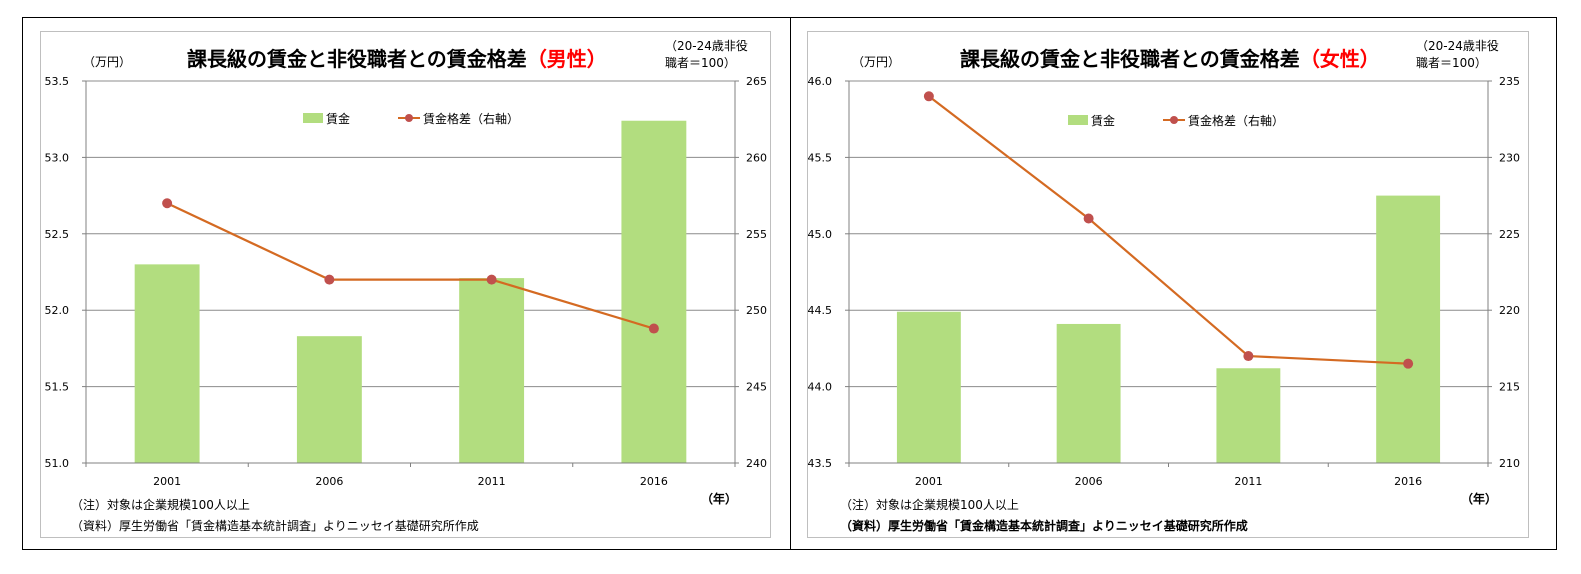 The width and height of the screenshot is (1581, 574). What do you see at coordinates (57, 157) in the screenshot?
I see `y-left-tick-label: 53.0` at bounding box center [57, 157].